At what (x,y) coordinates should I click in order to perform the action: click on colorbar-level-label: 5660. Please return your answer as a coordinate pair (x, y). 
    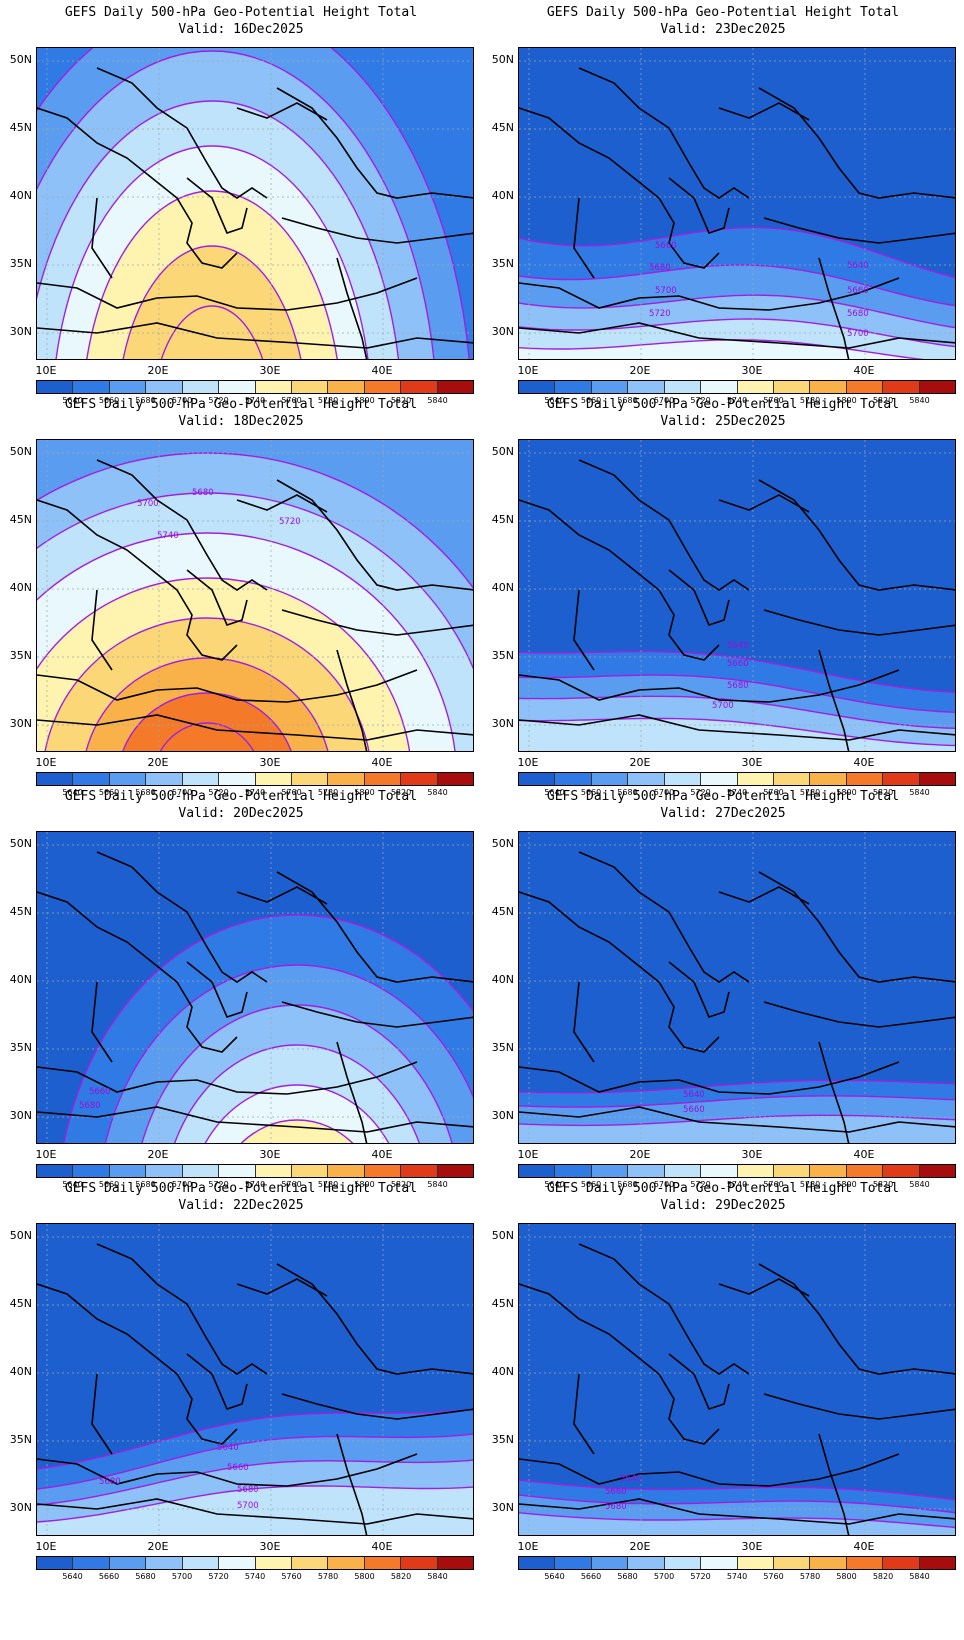
    Looking at the image, I should click on (109, 792).